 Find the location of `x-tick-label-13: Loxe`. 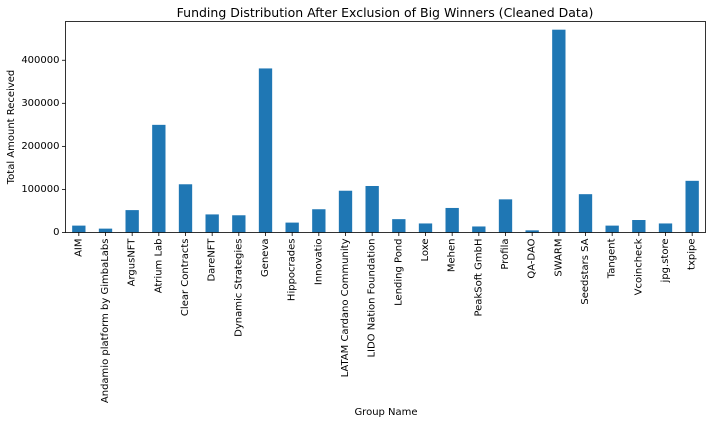

x-tick-label-13: Loxe is located at coordinates (425, 250).